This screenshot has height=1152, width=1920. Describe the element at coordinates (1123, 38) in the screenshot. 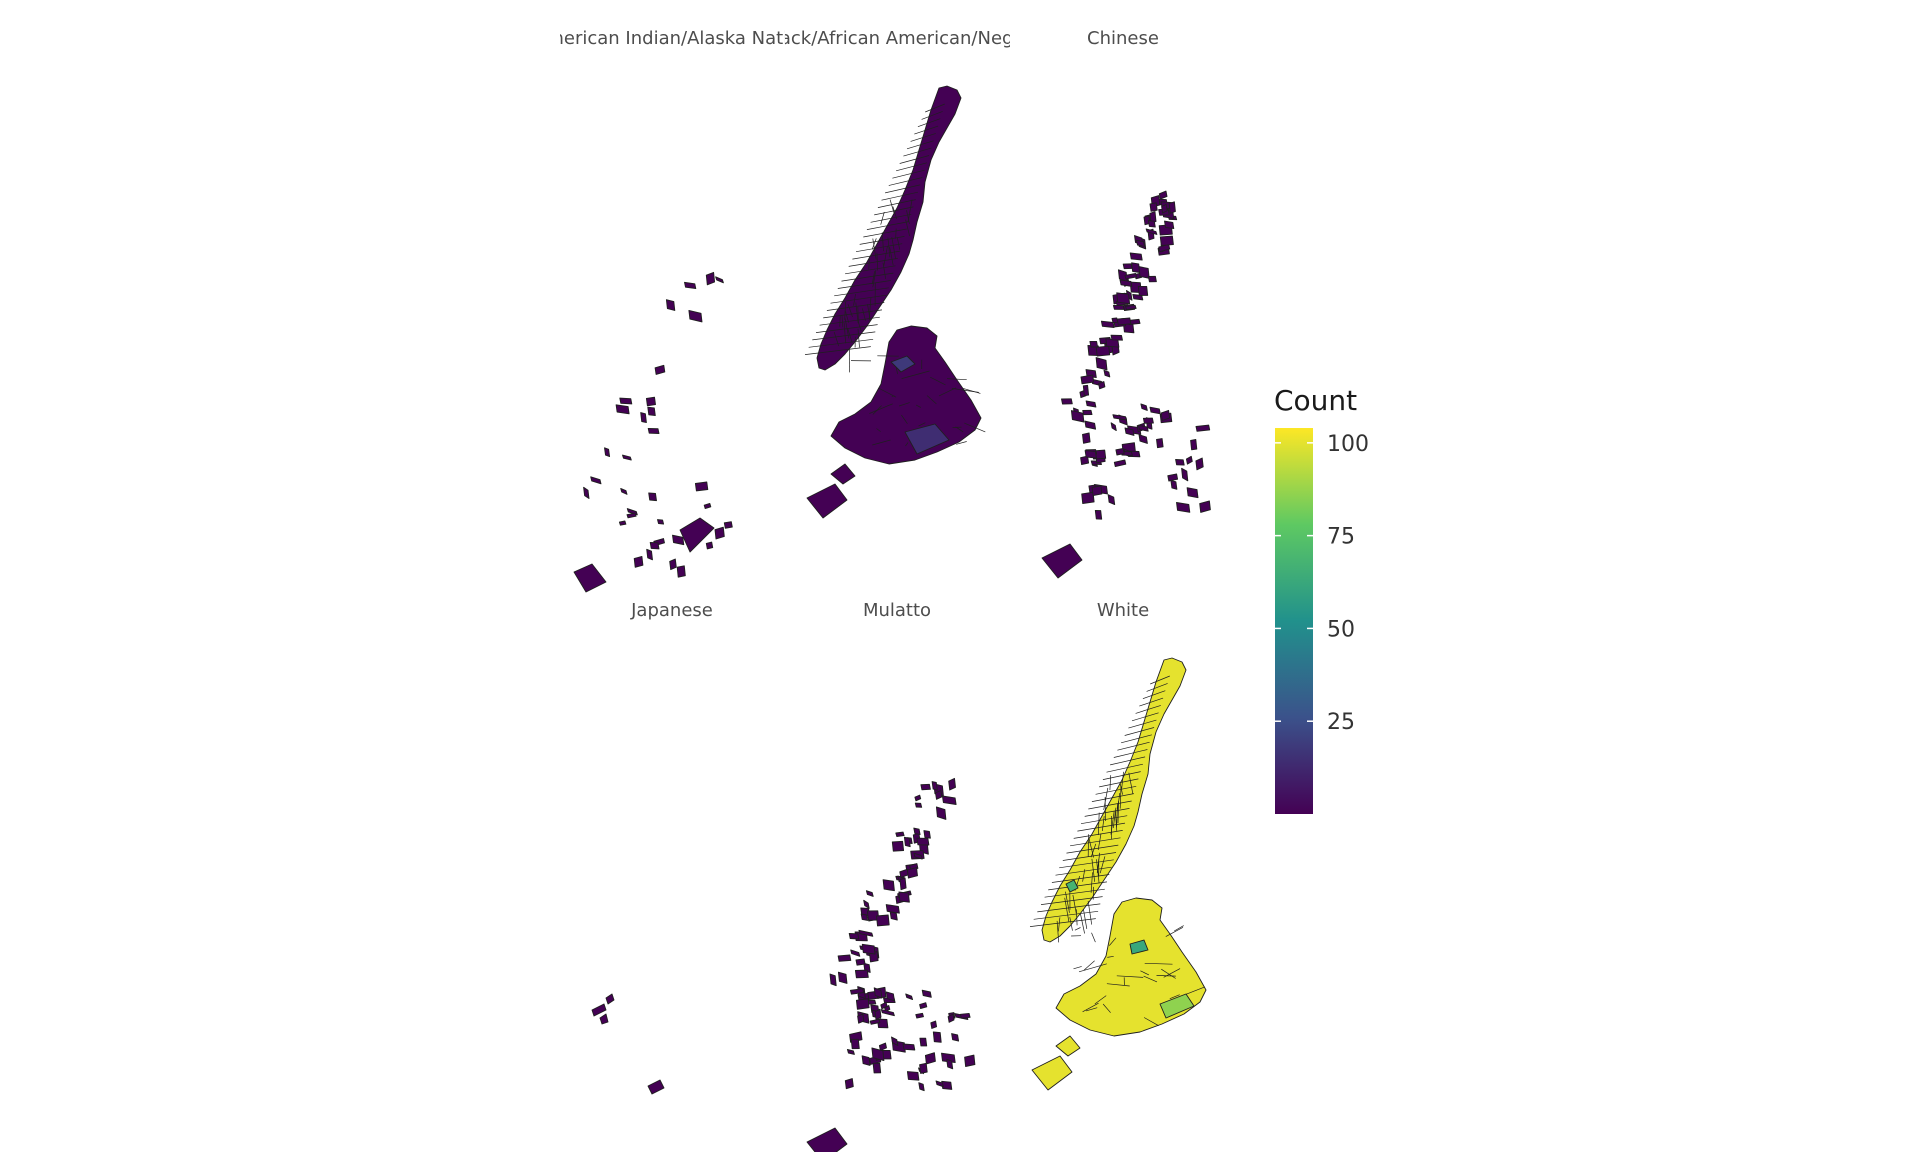

I see `facet-title-chinese: Chinese` at that location.